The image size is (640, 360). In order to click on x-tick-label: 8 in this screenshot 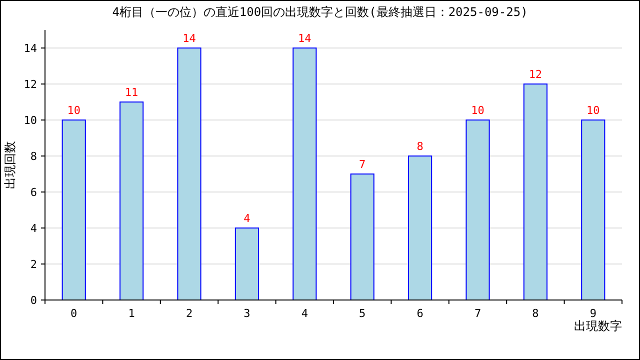, I will do `click(535, 313)`.